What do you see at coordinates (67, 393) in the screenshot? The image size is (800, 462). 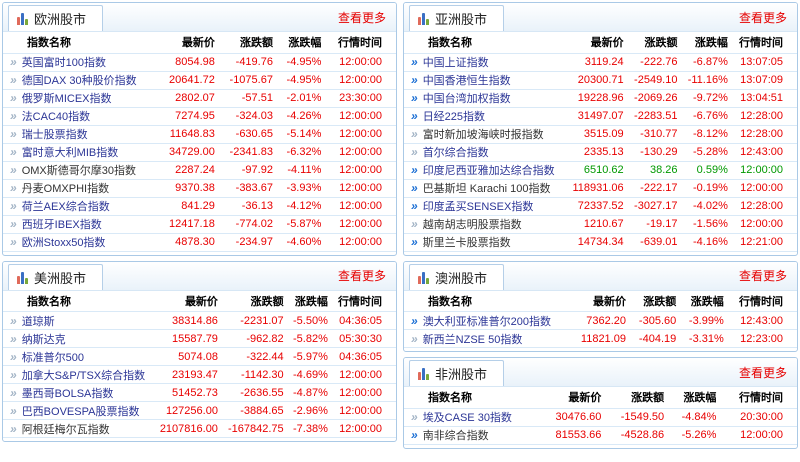 I see `index-name-link: 墨西哥BOLSA指数` at bounding box center [67, 393].